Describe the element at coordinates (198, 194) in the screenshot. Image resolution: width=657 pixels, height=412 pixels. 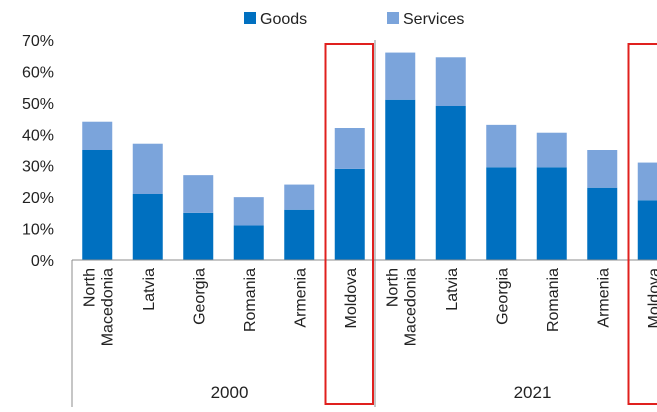
I see `bar-services-2000-georgia` at that location.